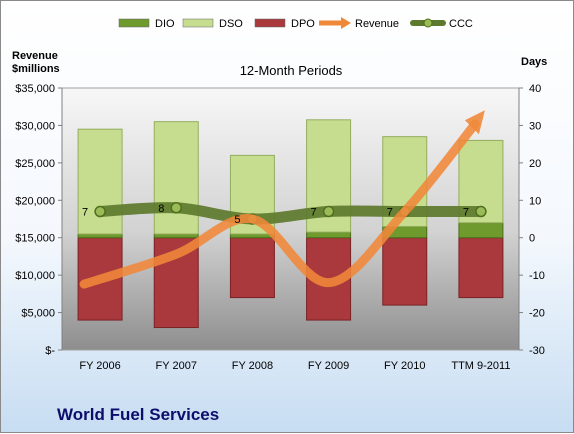 The width and height of the screenshot is (574, 434). I want to click on legend-label-ccc: CCC, so click(461, 24).